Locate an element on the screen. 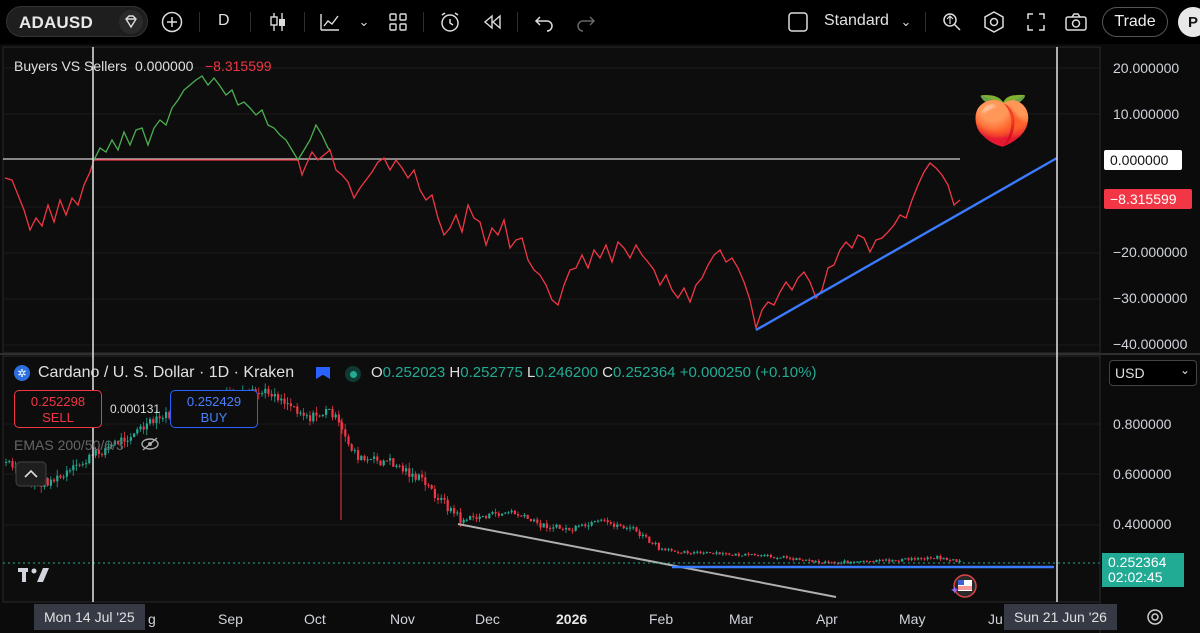  eye-hidden-icon is located at coordinates (150, 446).